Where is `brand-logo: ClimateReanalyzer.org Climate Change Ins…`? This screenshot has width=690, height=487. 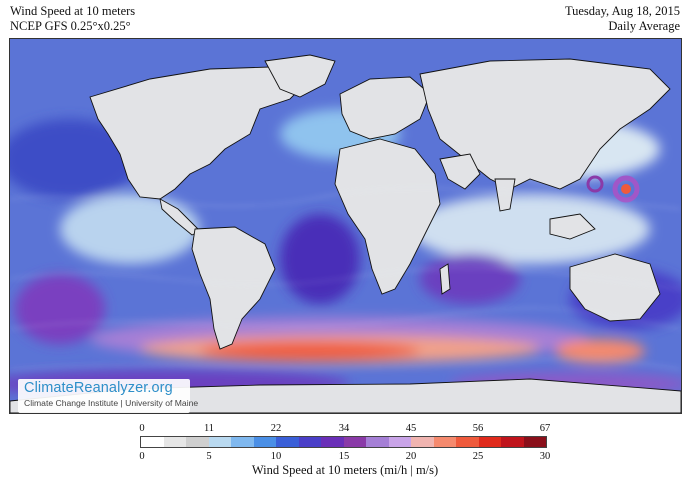
brand-logo: ClimateReanalyzer.org Climate Change Ins… is located at coordinates (108, 396).